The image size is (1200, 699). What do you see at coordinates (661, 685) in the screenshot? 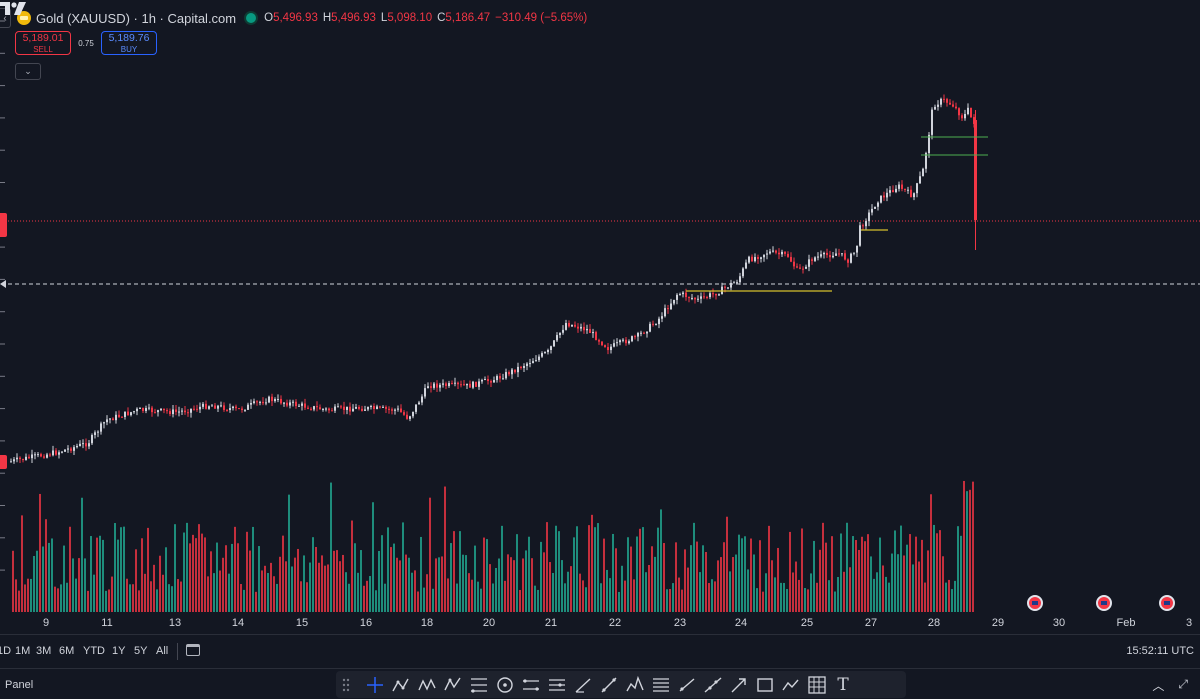
I see `horizontal-lines-icon` at bounding box center [661, 685].